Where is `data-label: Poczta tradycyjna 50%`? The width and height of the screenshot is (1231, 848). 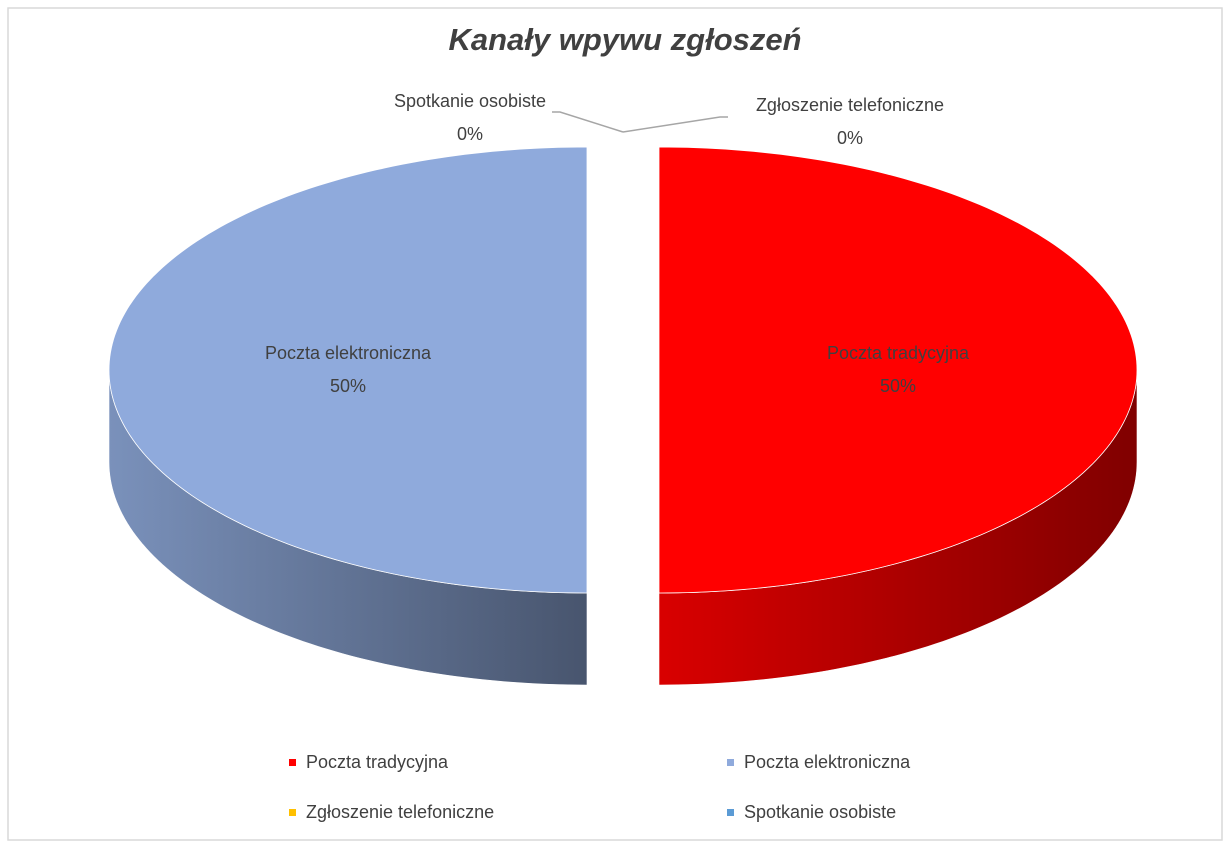 data-label: Poczta tradycyjna 50% is located at coordinates (898, 369).